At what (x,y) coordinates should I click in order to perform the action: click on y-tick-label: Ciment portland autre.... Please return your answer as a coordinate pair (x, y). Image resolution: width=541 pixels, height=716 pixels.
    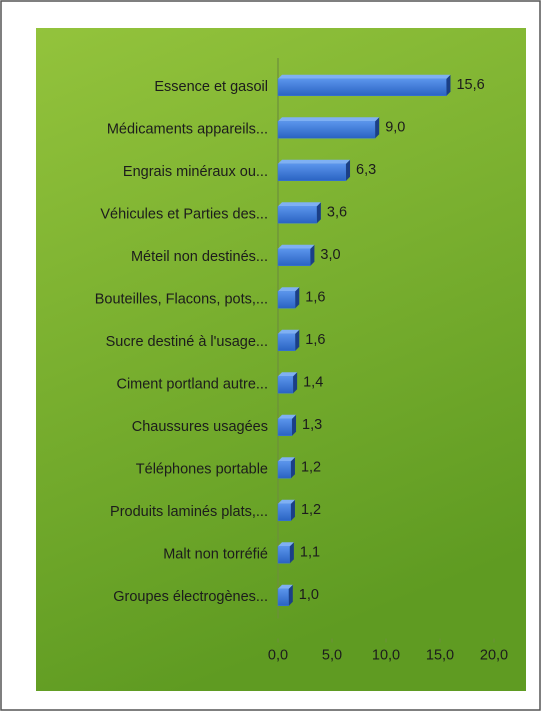
    Looking at the image, I should click on (192, 385).